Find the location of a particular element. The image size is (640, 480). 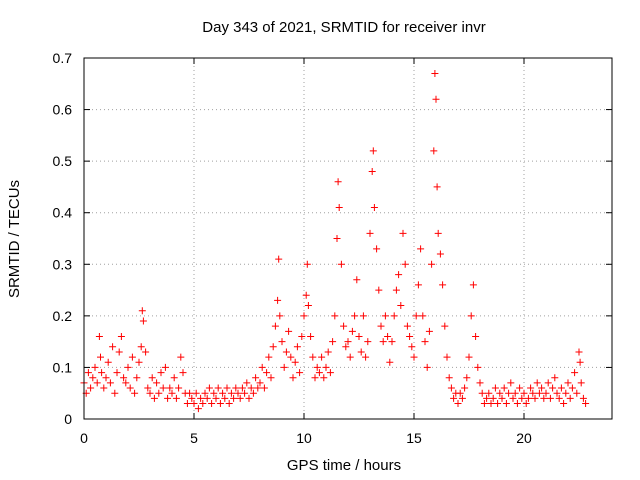

x-tick-label: 5 is located at coordinates (194, 438).